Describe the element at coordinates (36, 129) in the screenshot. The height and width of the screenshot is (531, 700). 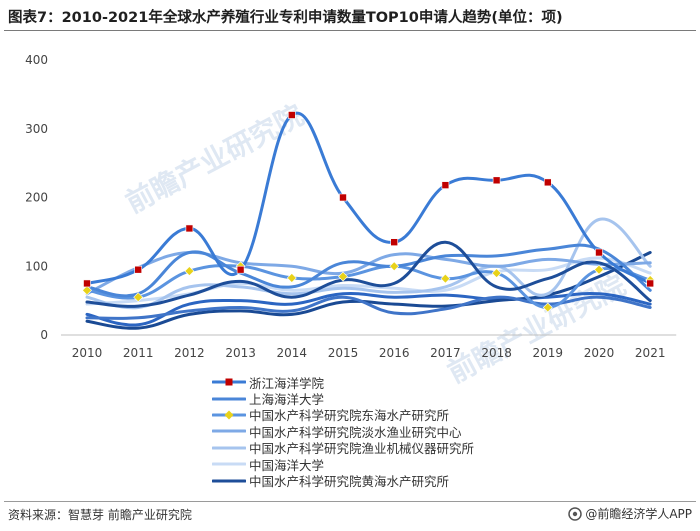
I see `y-tick-label: 300` at that location.